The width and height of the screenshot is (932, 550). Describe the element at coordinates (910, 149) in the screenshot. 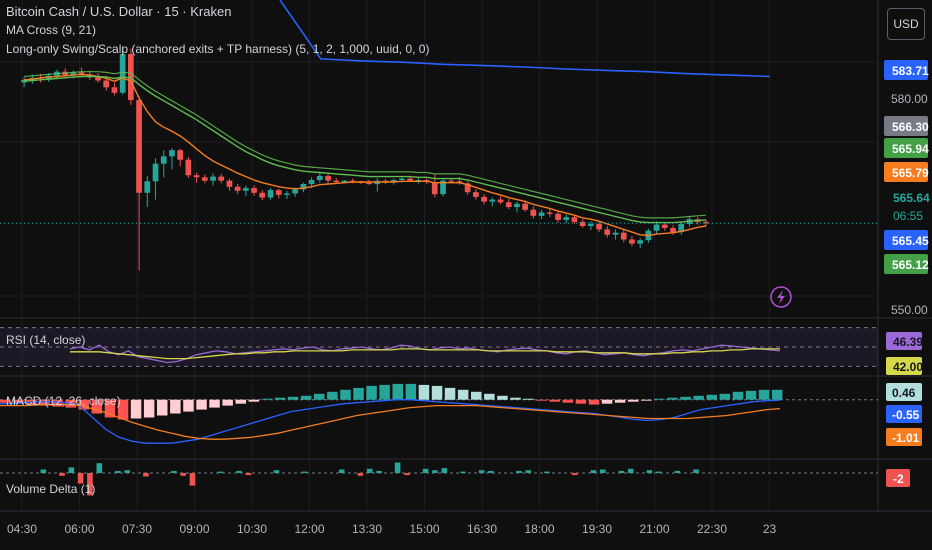

I see `price-tag-value: 565.94` at that location.